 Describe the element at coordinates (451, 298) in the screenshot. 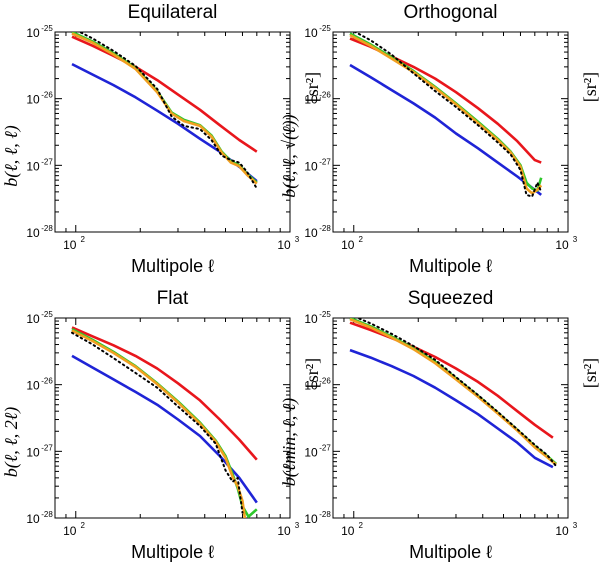

I see `panel-title: Squeezed` at that location.